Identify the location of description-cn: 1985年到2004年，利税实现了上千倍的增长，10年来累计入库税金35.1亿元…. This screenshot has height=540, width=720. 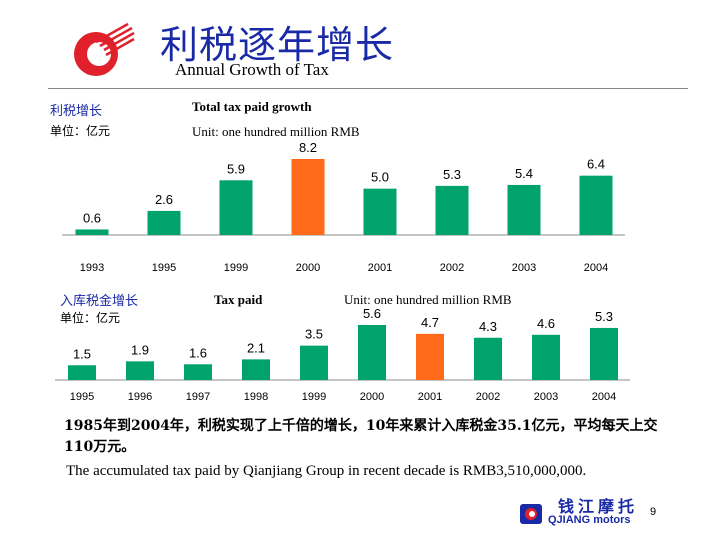
(361, 436).